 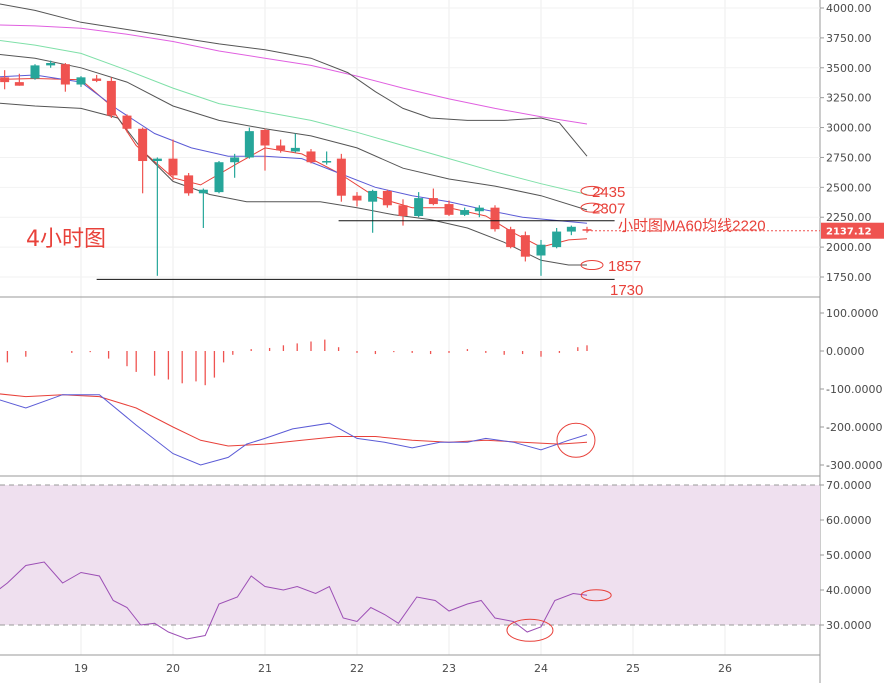 What do you see at coordinates (66, 239) in the screenshot?
I see `timeframe-label: 4小时图` at bounding box center [66, 239].